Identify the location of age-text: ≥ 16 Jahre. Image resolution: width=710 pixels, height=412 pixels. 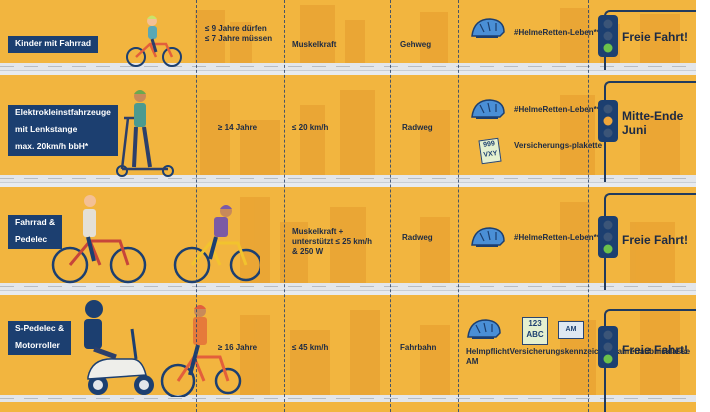
(238, 347).